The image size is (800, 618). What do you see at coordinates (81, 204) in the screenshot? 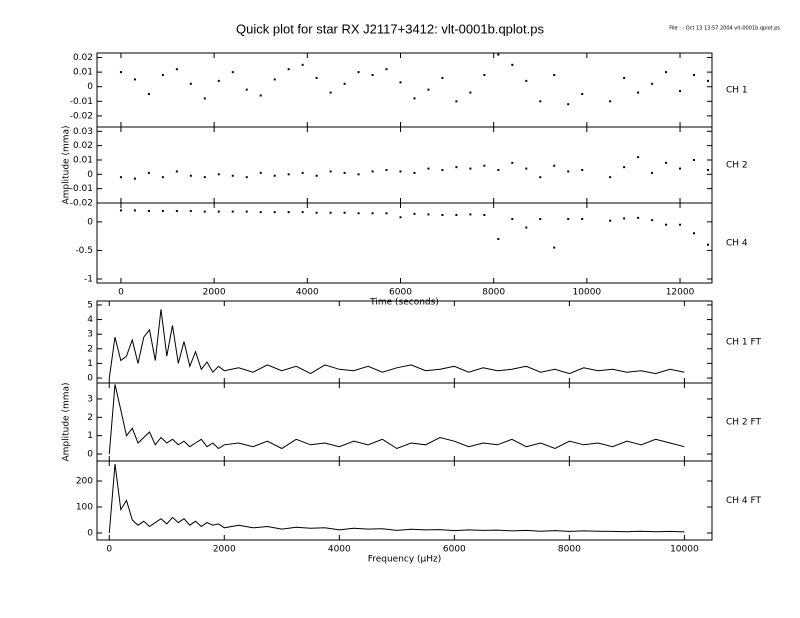
I see `y-tick-label: -0.02` at bounding box center [81, 204].